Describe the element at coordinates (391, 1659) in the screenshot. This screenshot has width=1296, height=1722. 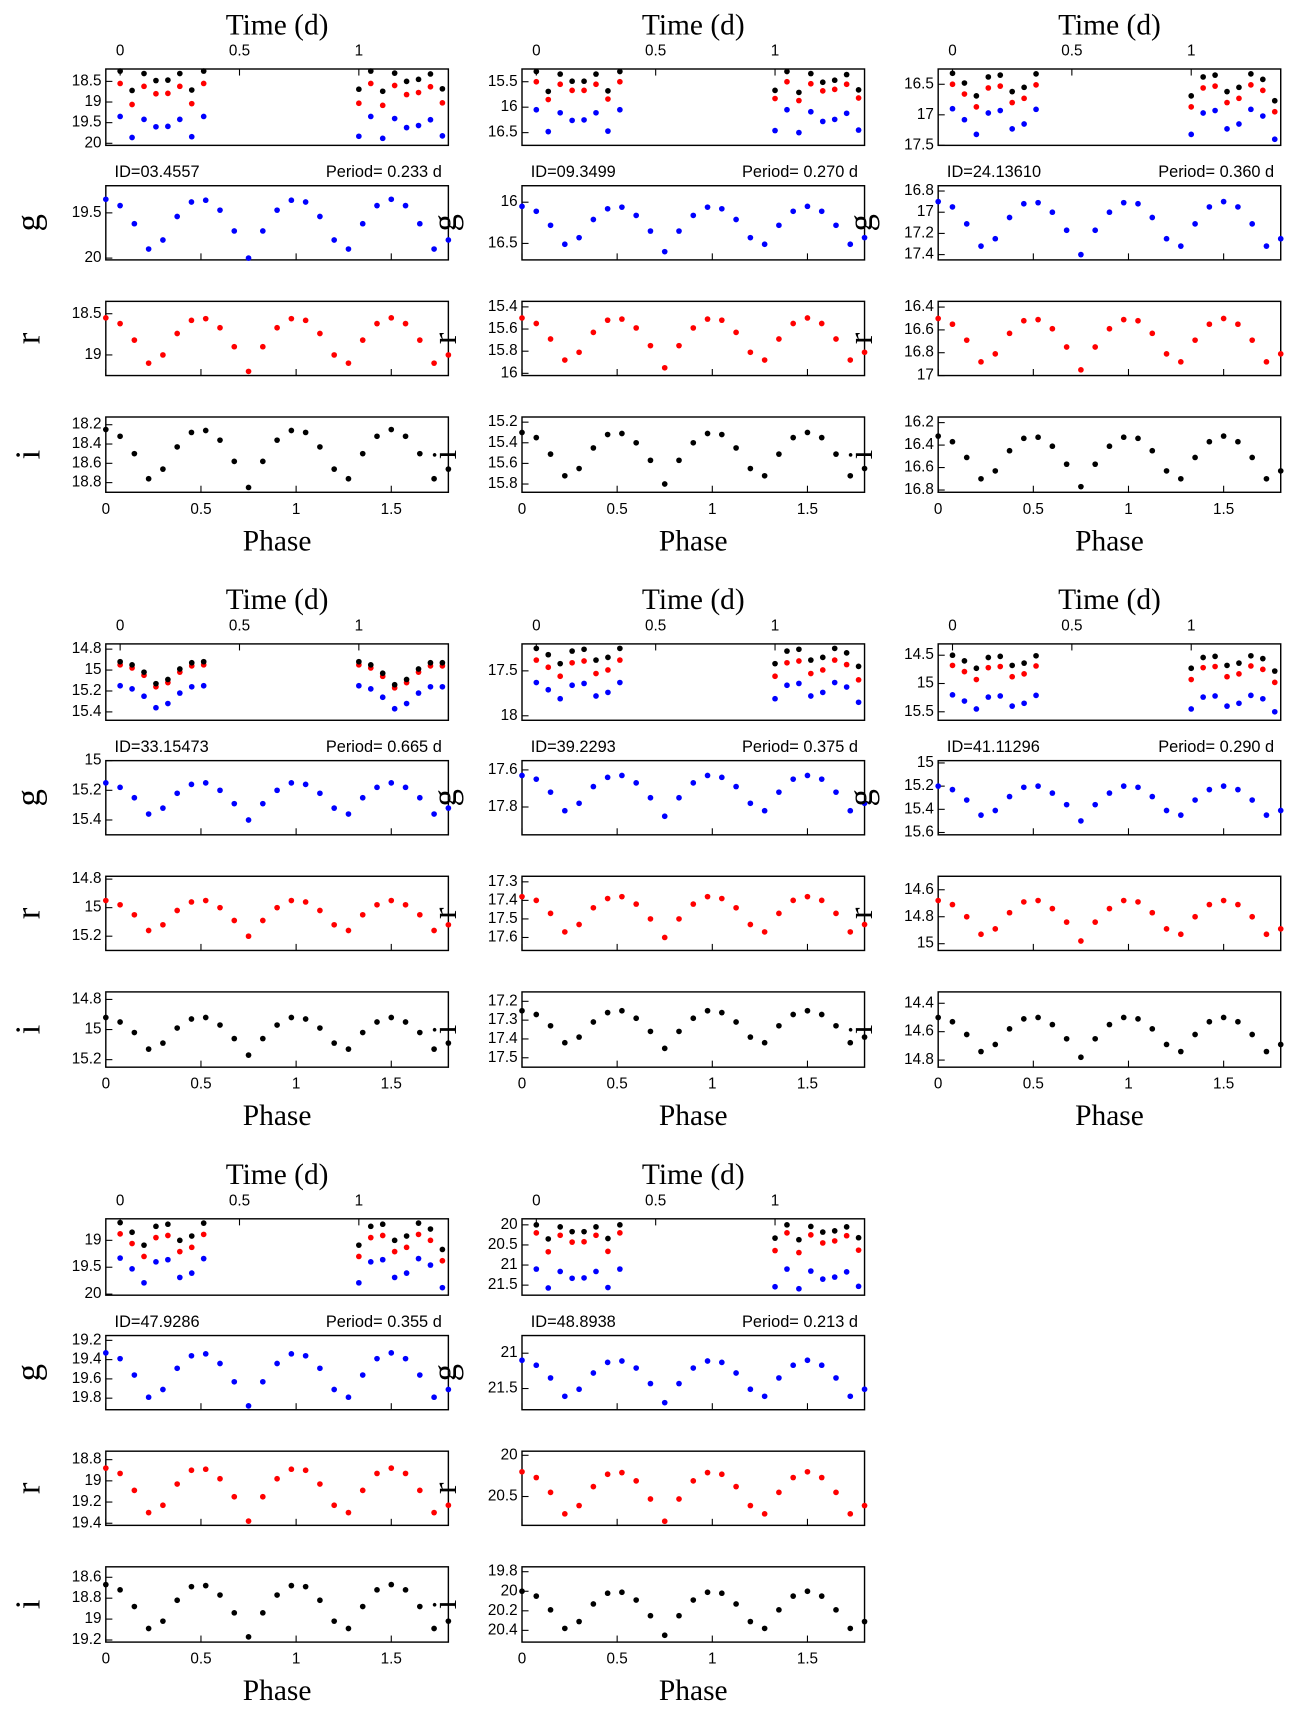
I see `x-tick-label: 1.5` at that location.